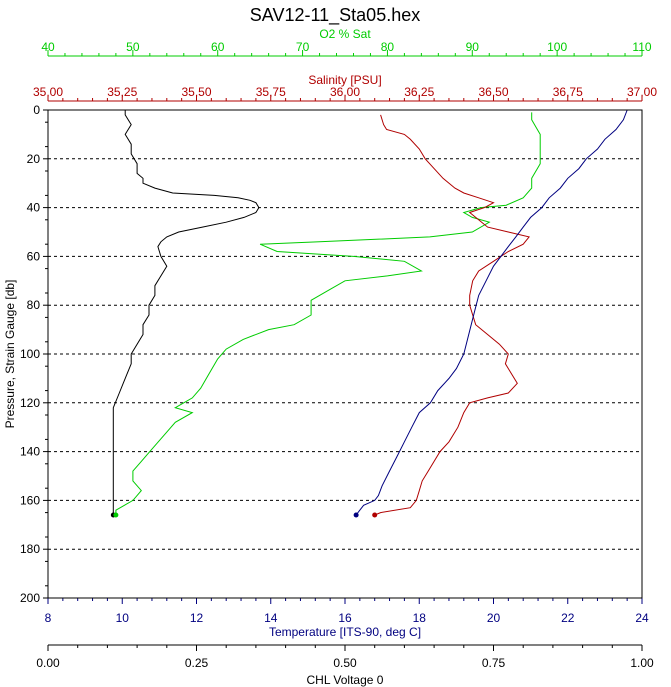 This screenshot has width=671, height=687. Describe the element at coordinates (48, 47) in the screenshot. I see `o2-tick-label: 40` at that location.